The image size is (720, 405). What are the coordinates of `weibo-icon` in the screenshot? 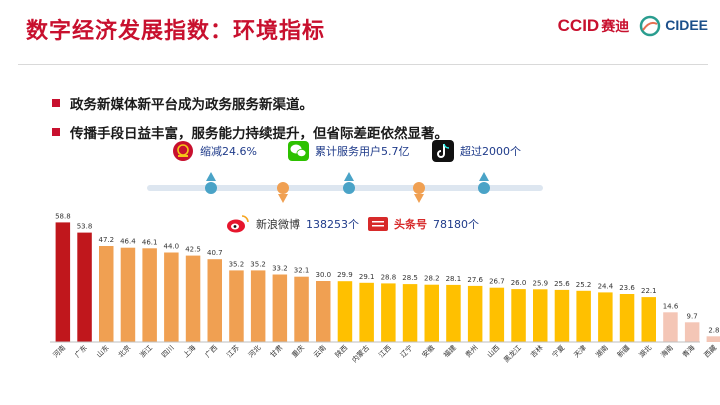 It's located at (238, 224).